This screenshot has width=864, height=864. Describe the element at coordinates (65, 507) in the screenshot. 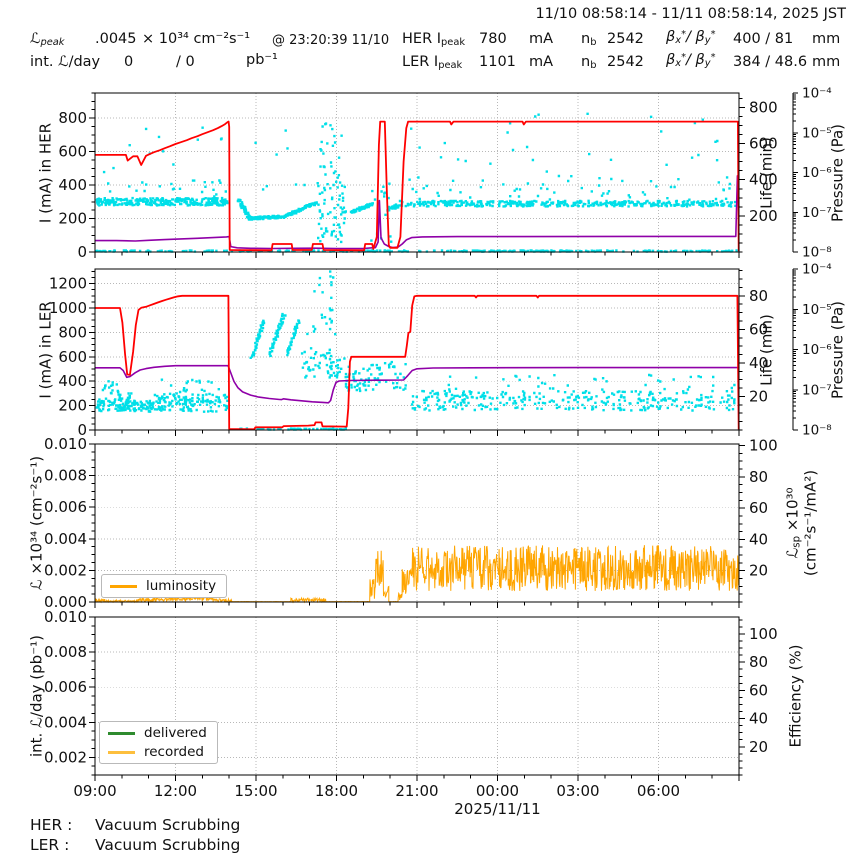

I see `svg-text: 0.006` at that location.